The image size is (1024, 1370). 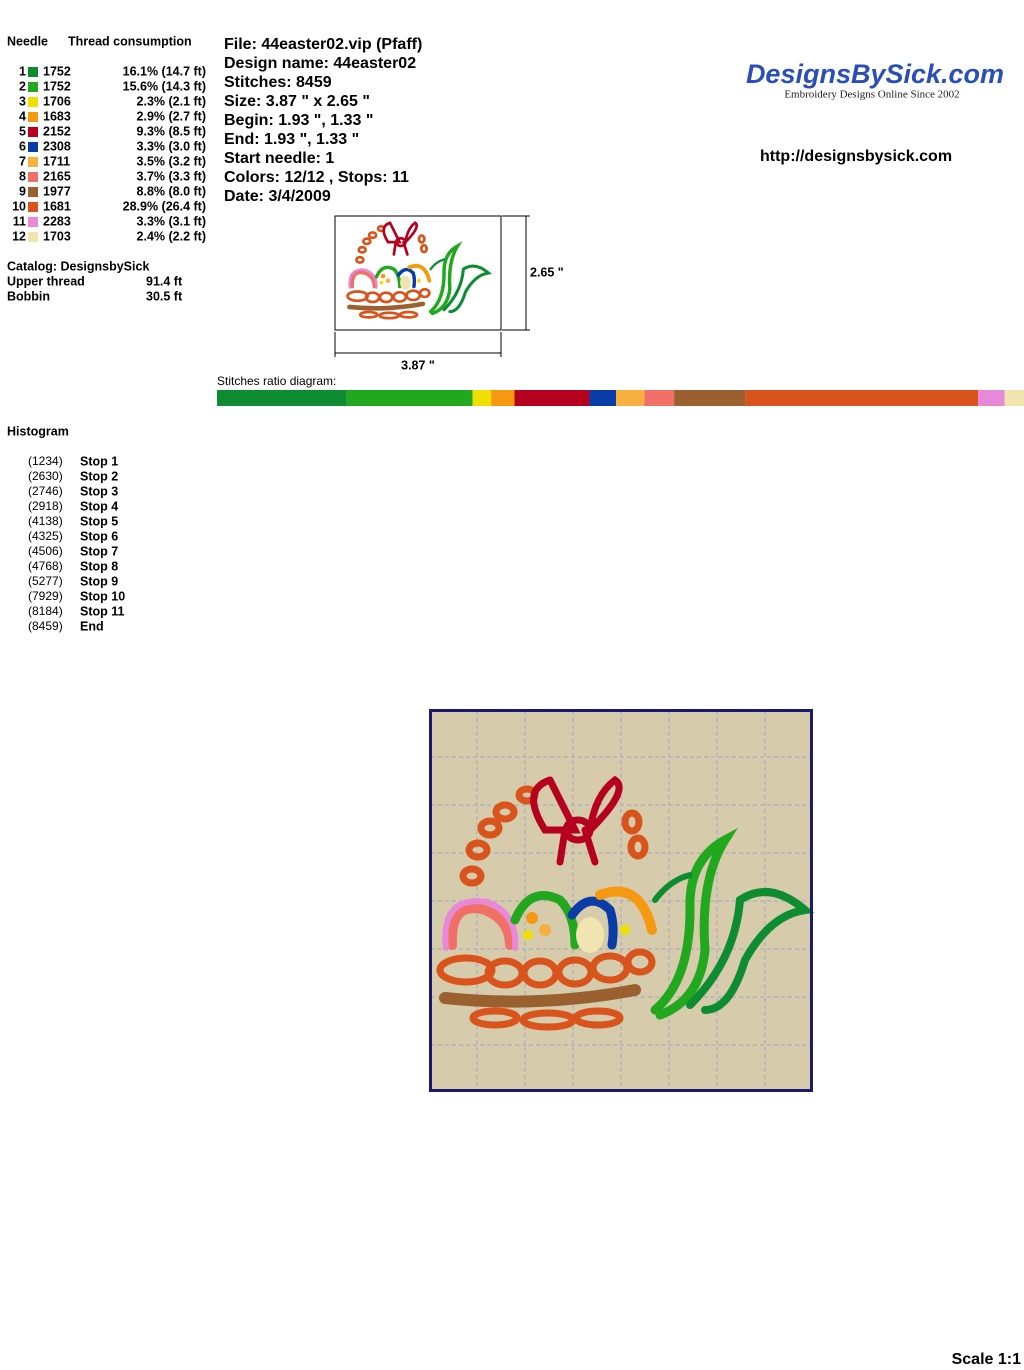 What do you see at coordinates (45, 596) in the screenshot?
I see `histogram-count: (7929)` at bounding box center [45, 596].